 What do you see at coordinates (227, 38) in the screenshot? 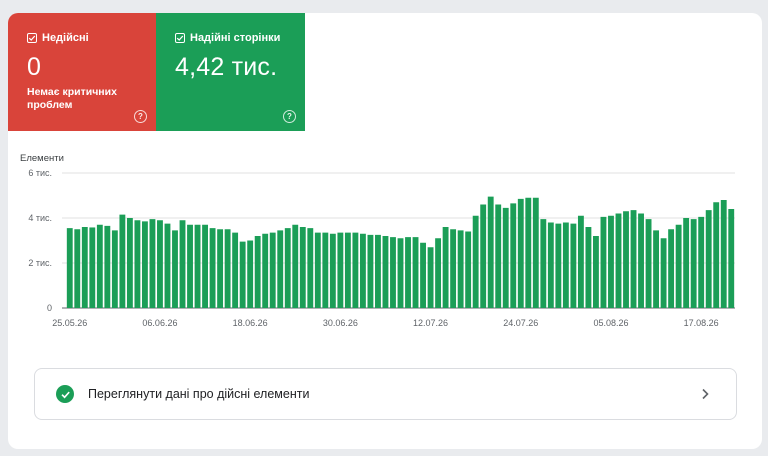
I see `valid-tile-header: Надійні сторінки` at bounding box center [227, 38].